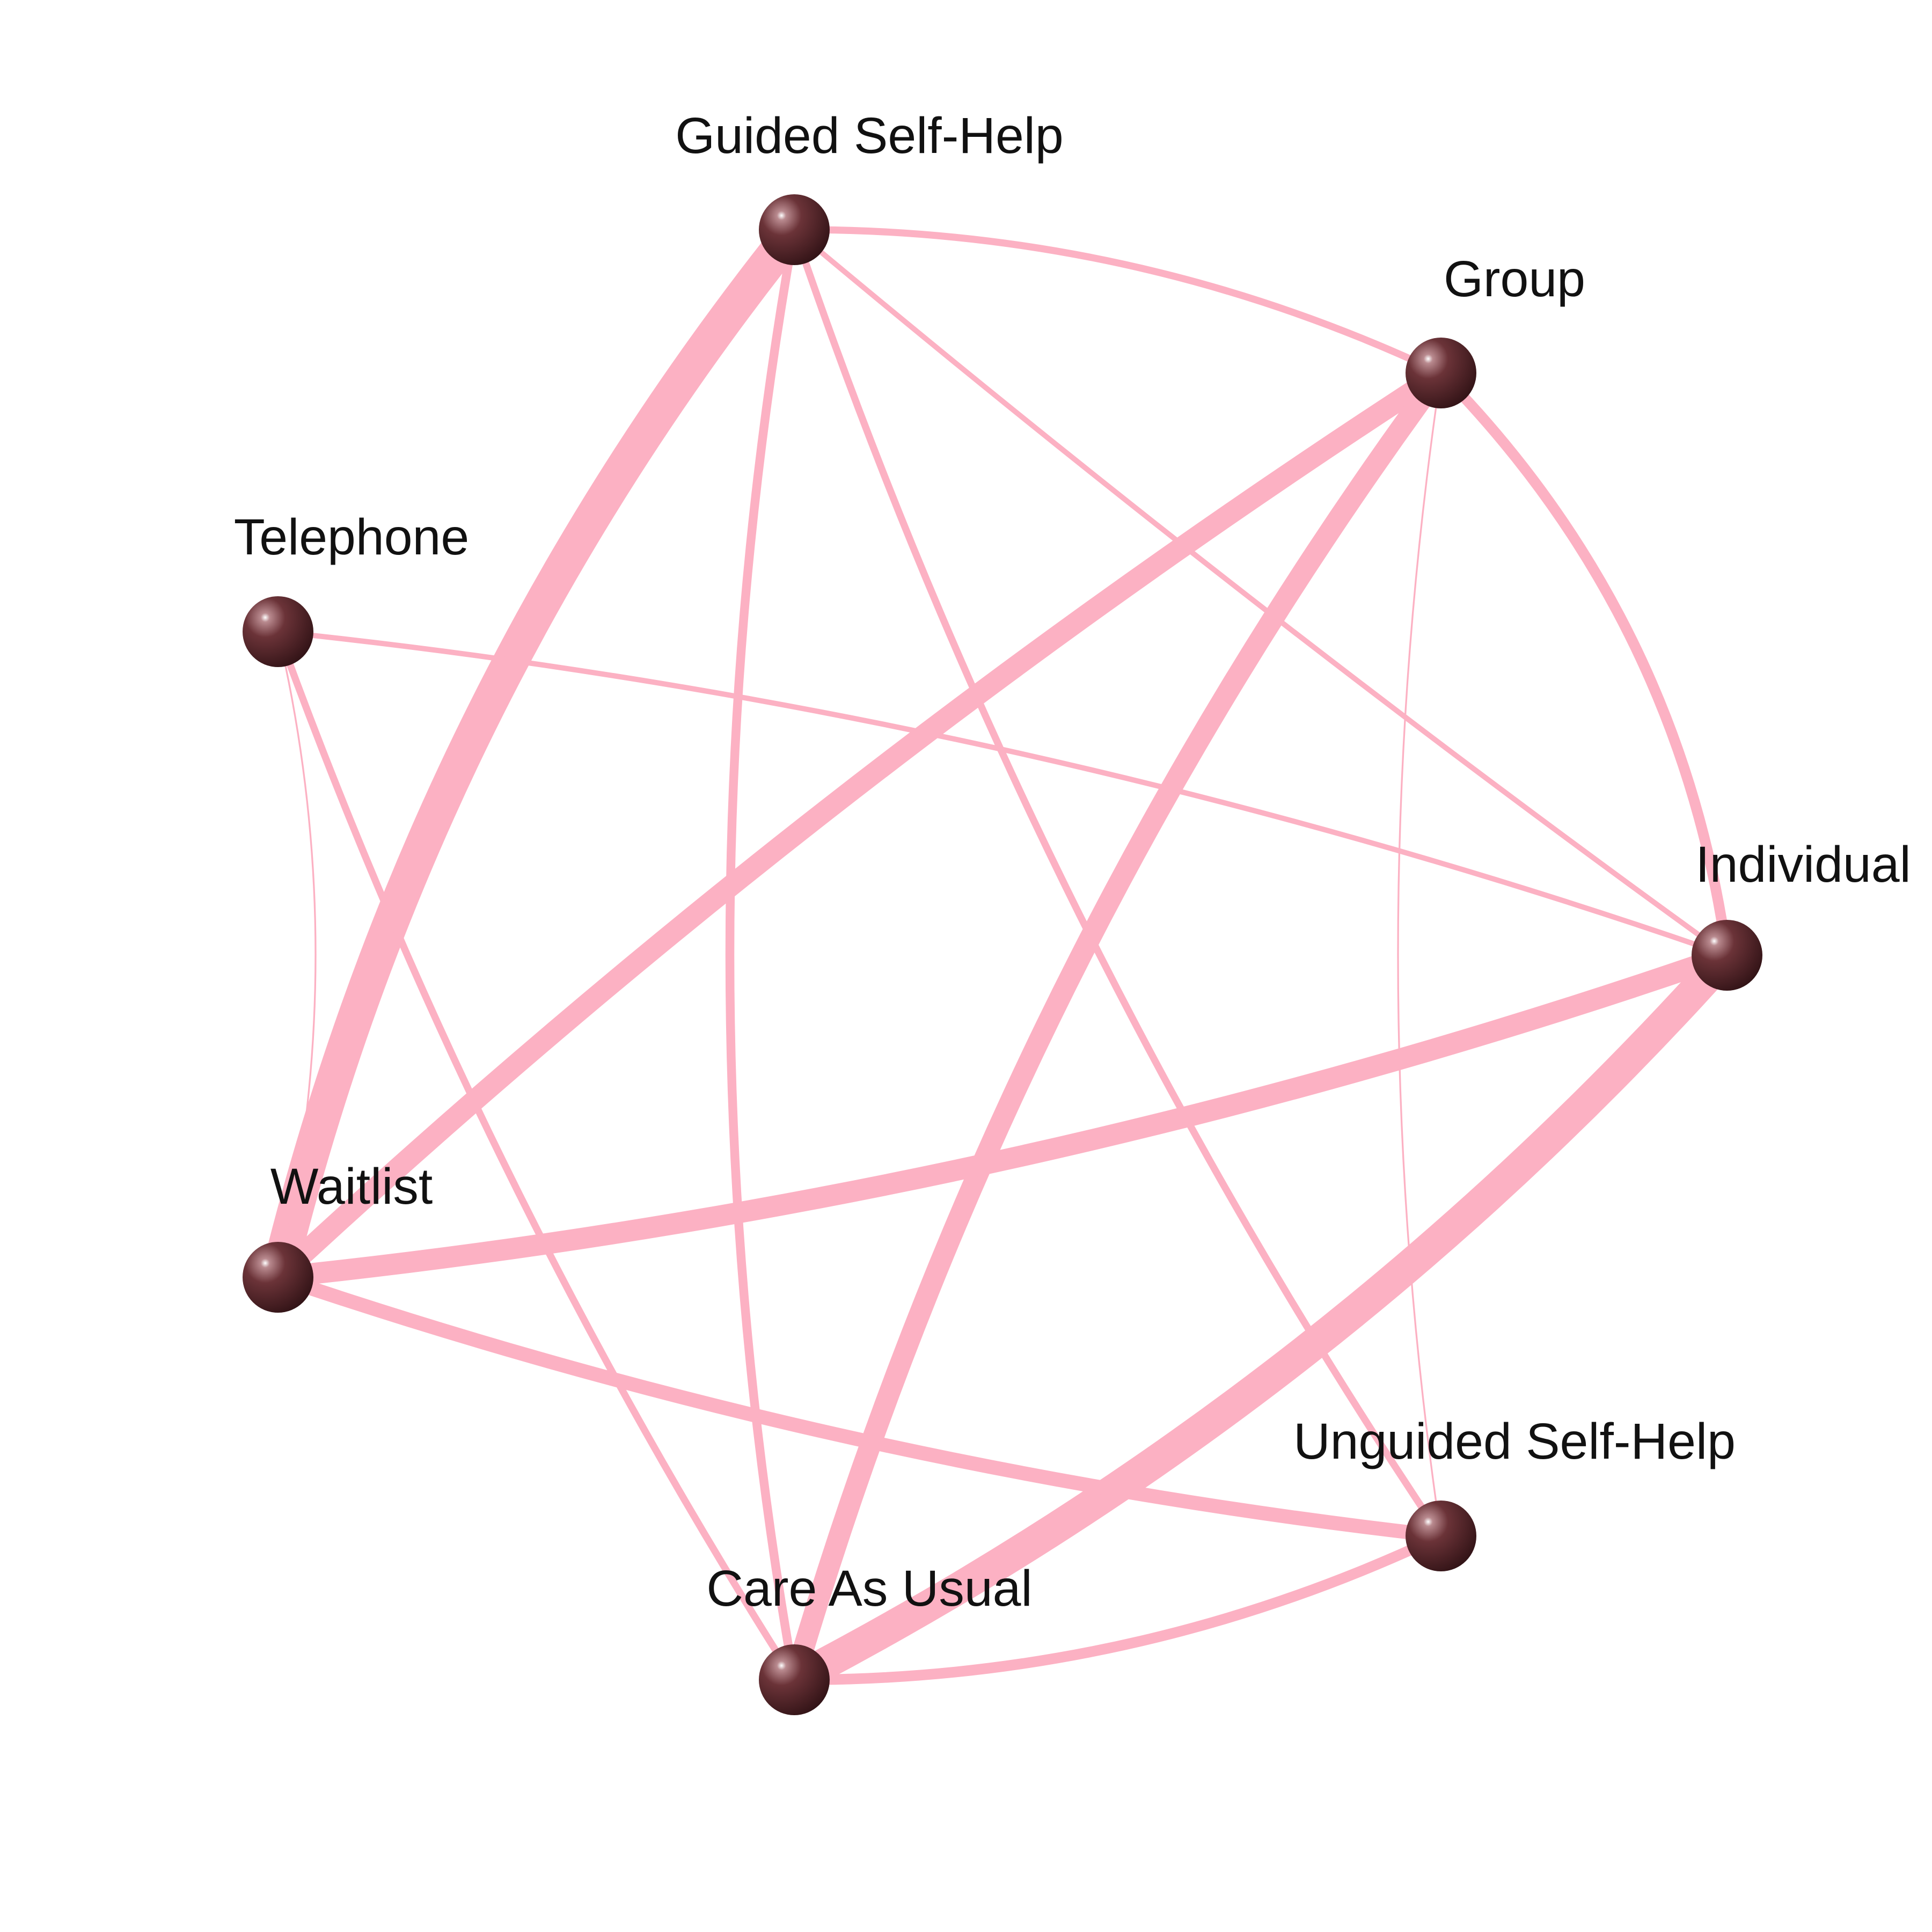 This screenshot has height=1932, width=1932. What do you see at coordinates (1419, 954) in the screenshot?
I see `edge-group-unguided` at bounding box center [1419, 954].